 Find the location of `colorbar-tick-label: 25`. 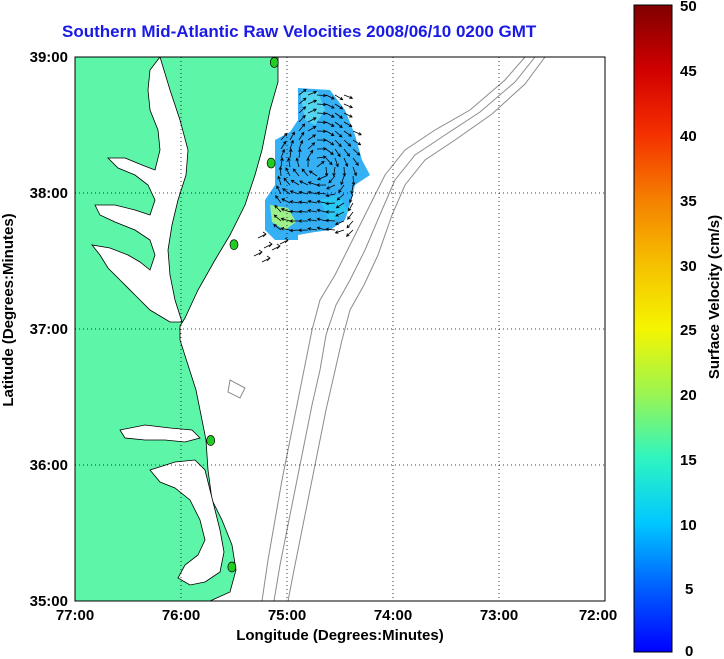

colorbar-tick-label: 25 is located at coordinates (688, 330).